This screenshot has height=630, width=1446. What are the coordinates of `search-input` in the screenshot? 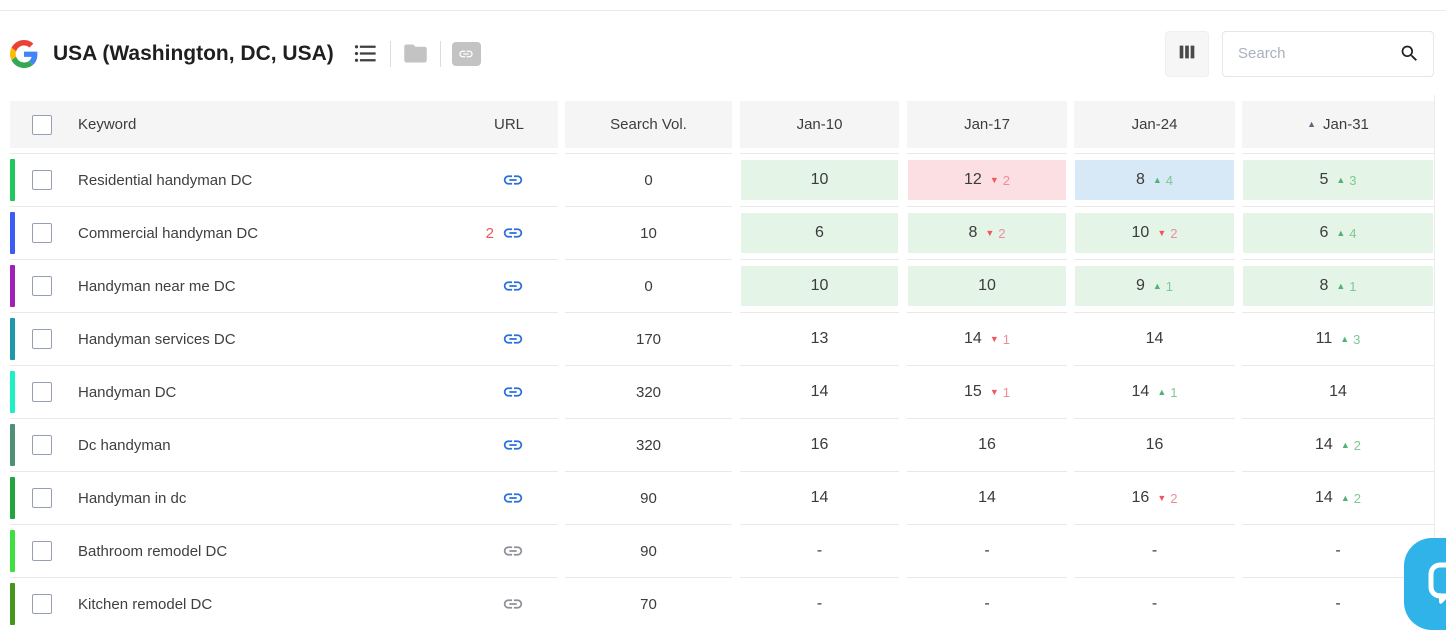 It's located at (1317, 53).